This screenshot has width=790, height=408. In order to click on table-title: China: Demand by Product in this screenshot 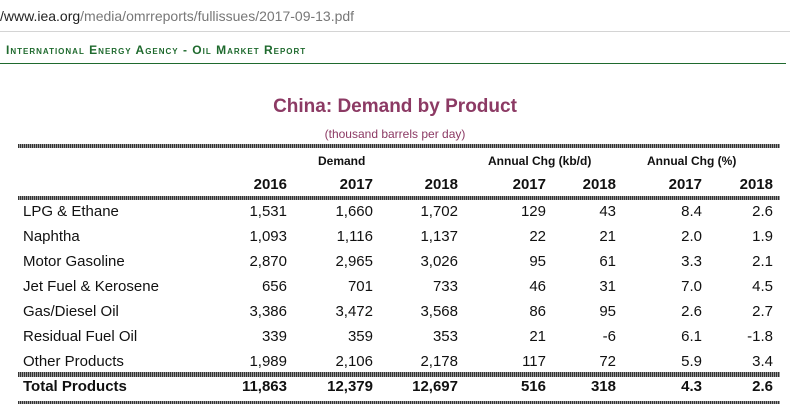, I will do `click(395, 106)`.